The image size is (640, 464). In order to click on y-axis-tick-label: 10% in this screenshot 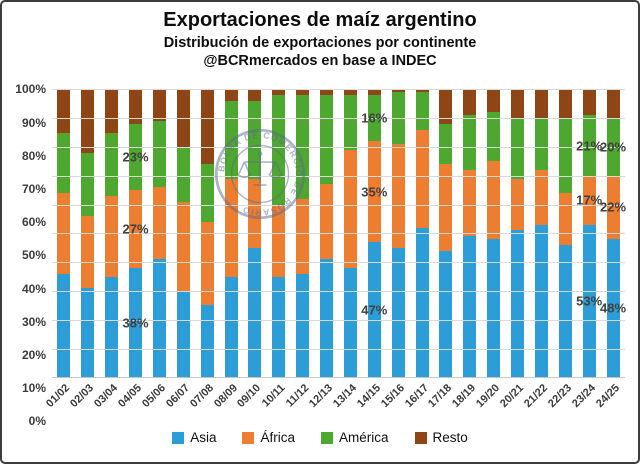, I will do `click(33, 388)`.